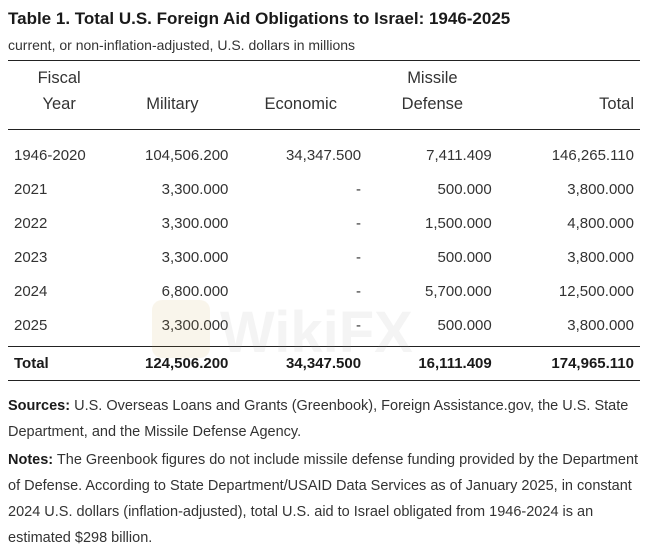 This screenshot has height=553, width=651. Describe the element at coordinates (458, 291) in the screenshot. I see `cell-missile: 5,700.000` at that location.